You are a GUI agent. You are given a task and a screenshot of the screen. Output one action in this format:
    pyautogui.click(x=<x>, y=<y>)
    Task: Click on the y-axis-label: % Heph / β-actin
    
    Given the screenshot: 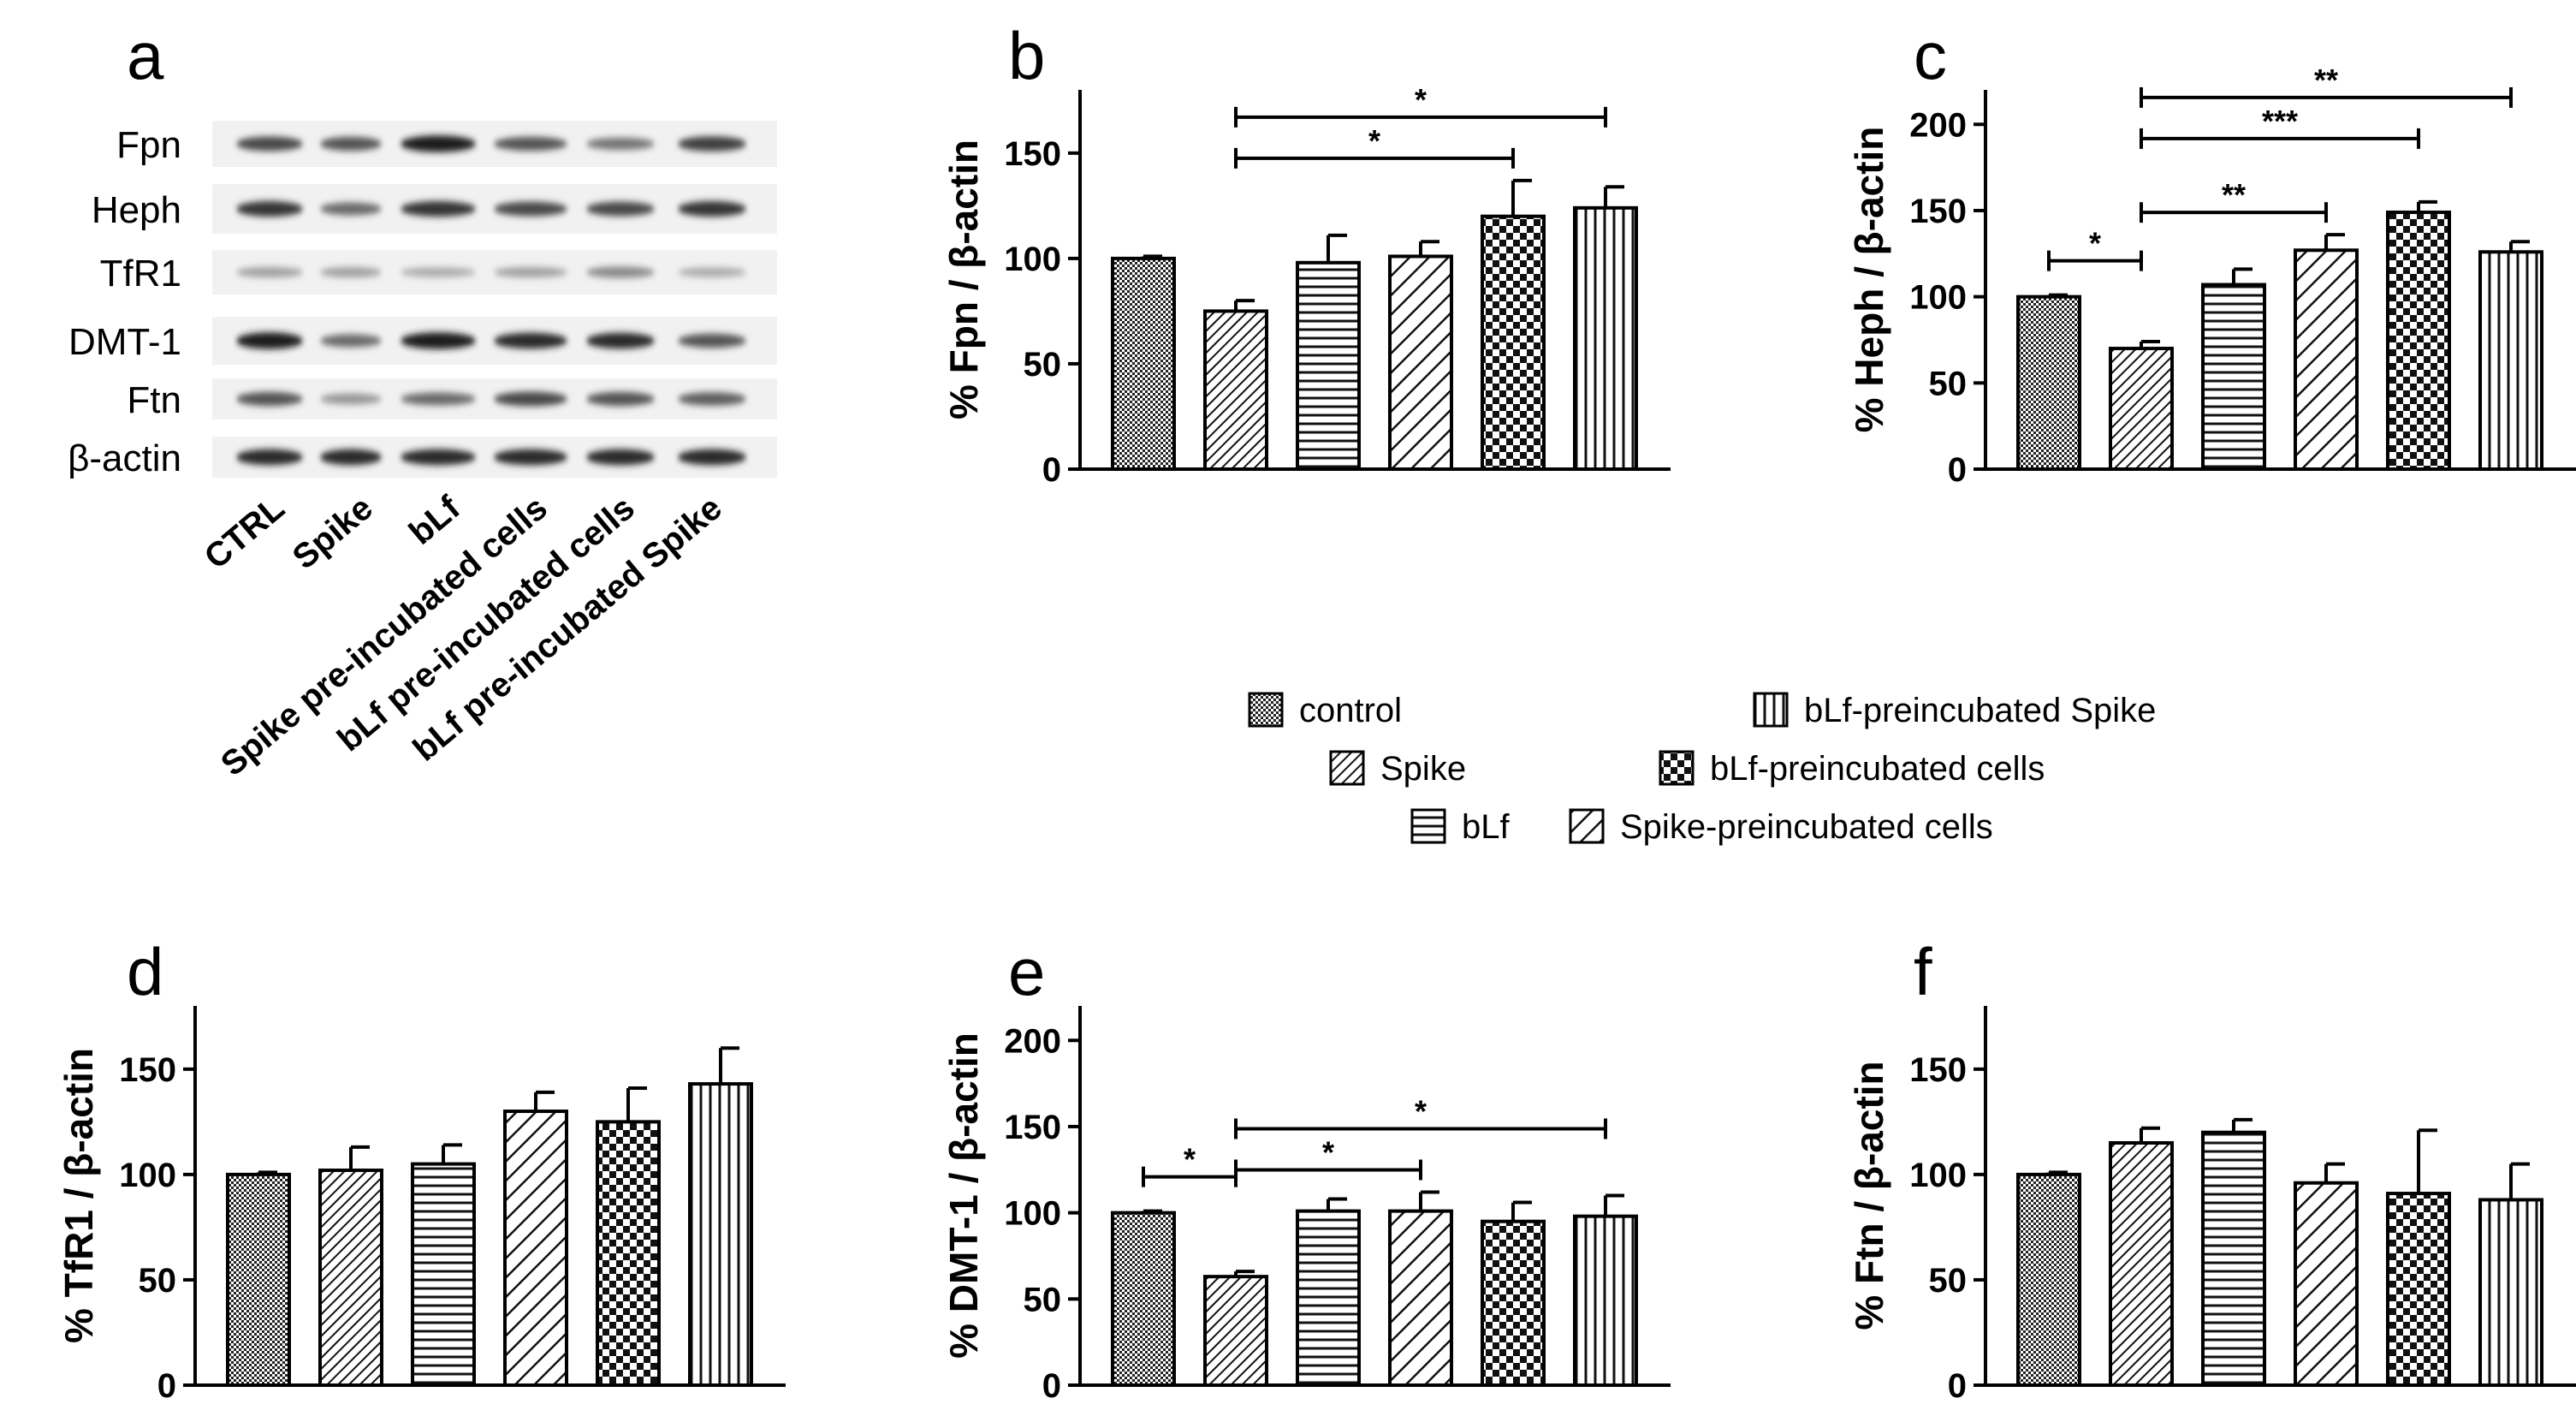 What is the action you would take?
    pyautogui.click(x=1869, y=280)
    